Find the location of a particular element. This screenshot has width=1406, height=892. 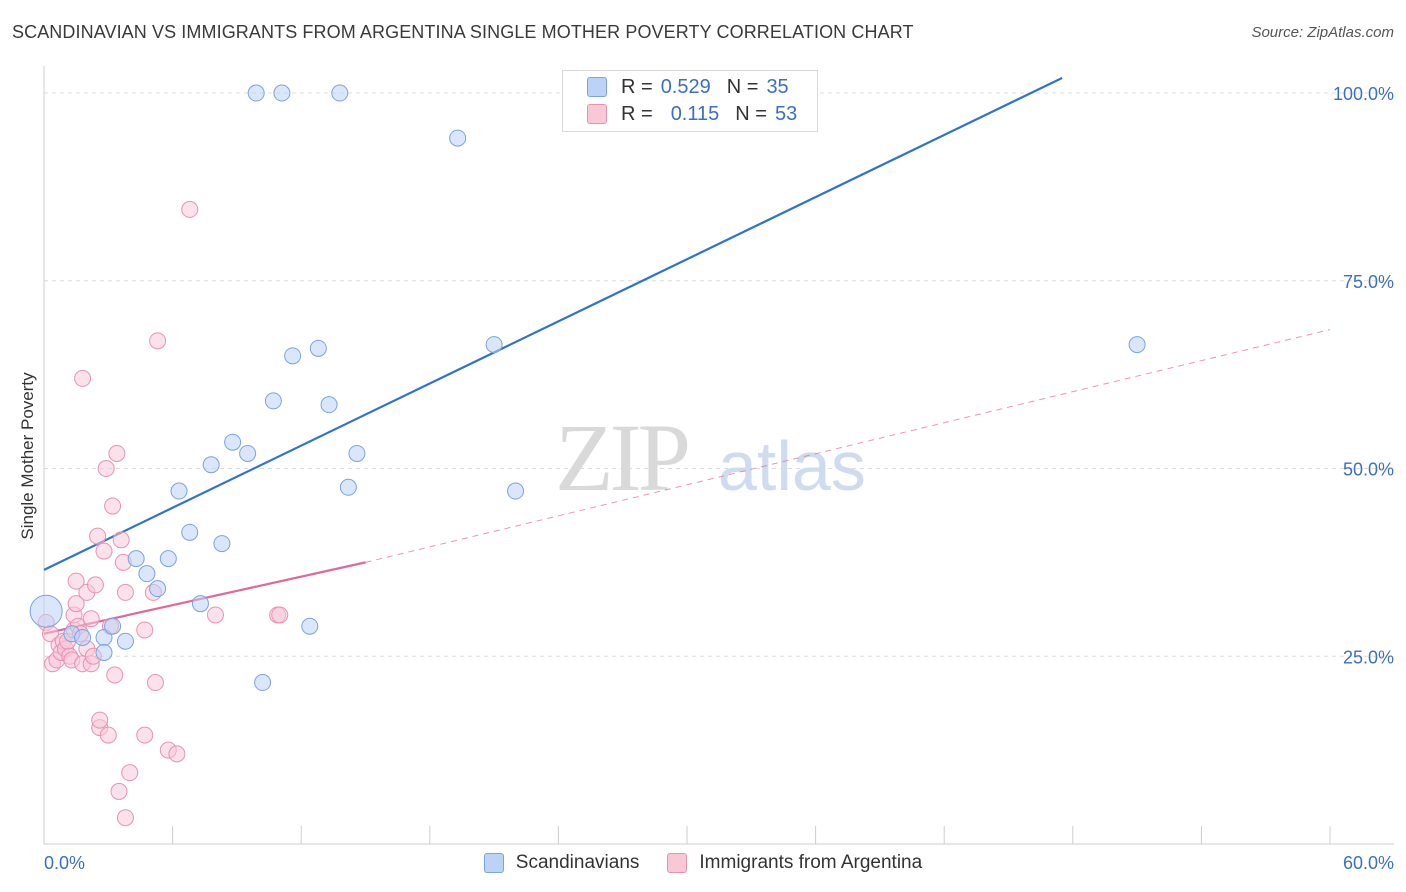

legend-row-scandinavians: R = 0.529 N = 35 is located at coordinates (688, 87).